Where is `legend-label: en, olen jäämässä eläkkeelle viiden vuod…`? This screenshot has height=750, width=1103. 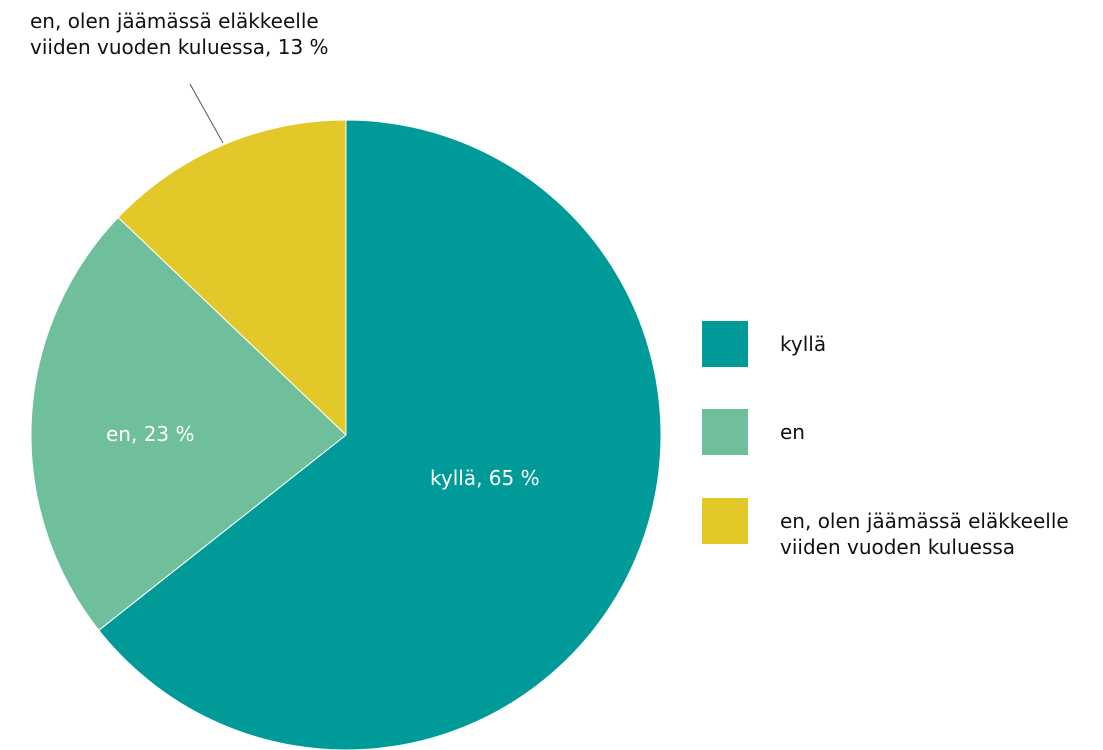 legend-label: en, olen jäämässä eläkkeelle viiden vuod… is located at coordinates (924, 534).